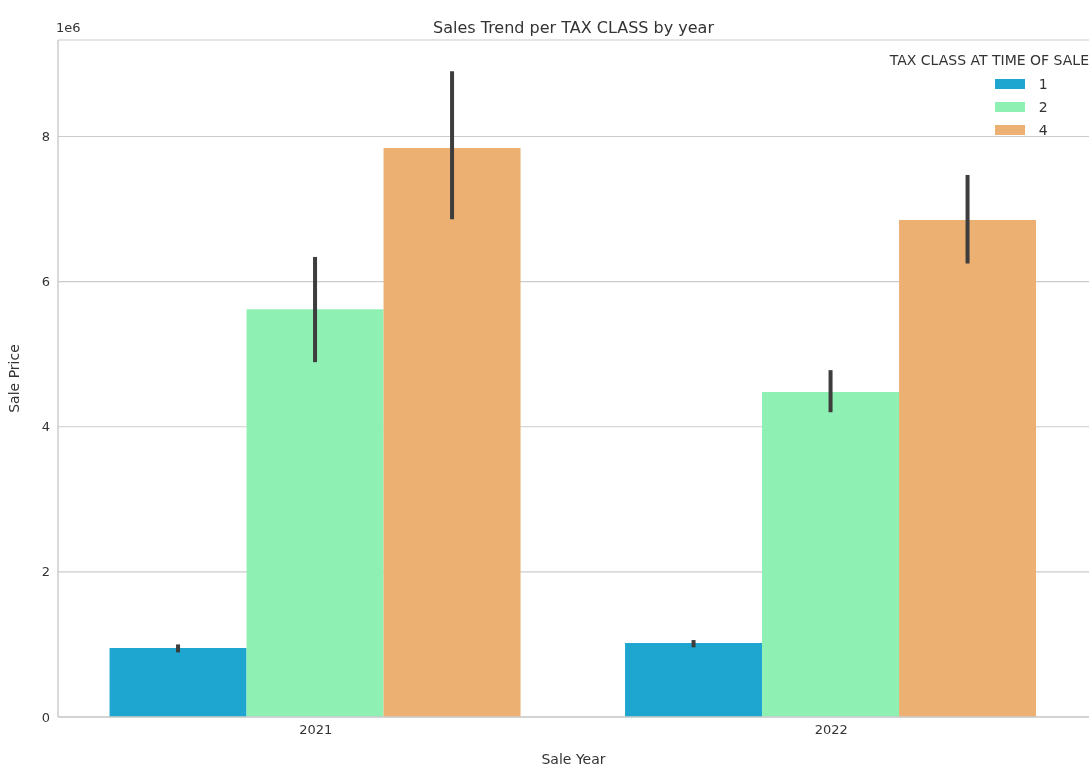 Image resolution: width=1089 pixels, height=764 pixels. What do you see at coordinates (45, 717) in the screenshot?
I see `y-tick-label: 0` at bounding box center [45, 717].